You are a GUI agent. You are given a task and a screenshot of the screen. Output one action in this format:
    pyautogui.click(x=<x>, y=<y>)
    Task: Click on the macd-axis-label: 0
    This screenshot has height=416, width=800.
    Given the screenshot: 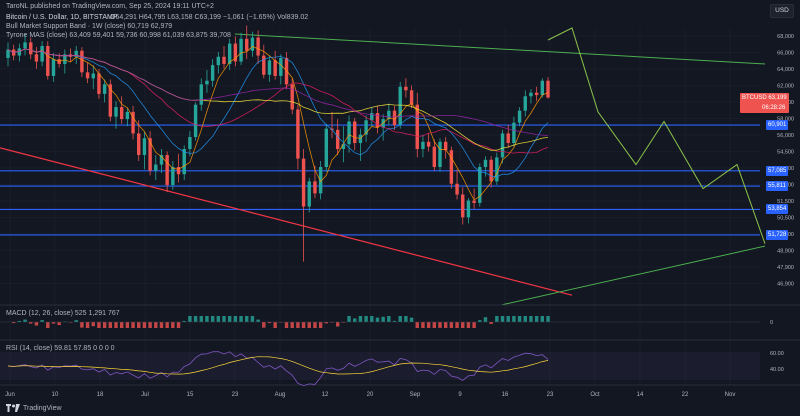 What is the action you would take?
    pyautogui.click(x=771, y=323)
    